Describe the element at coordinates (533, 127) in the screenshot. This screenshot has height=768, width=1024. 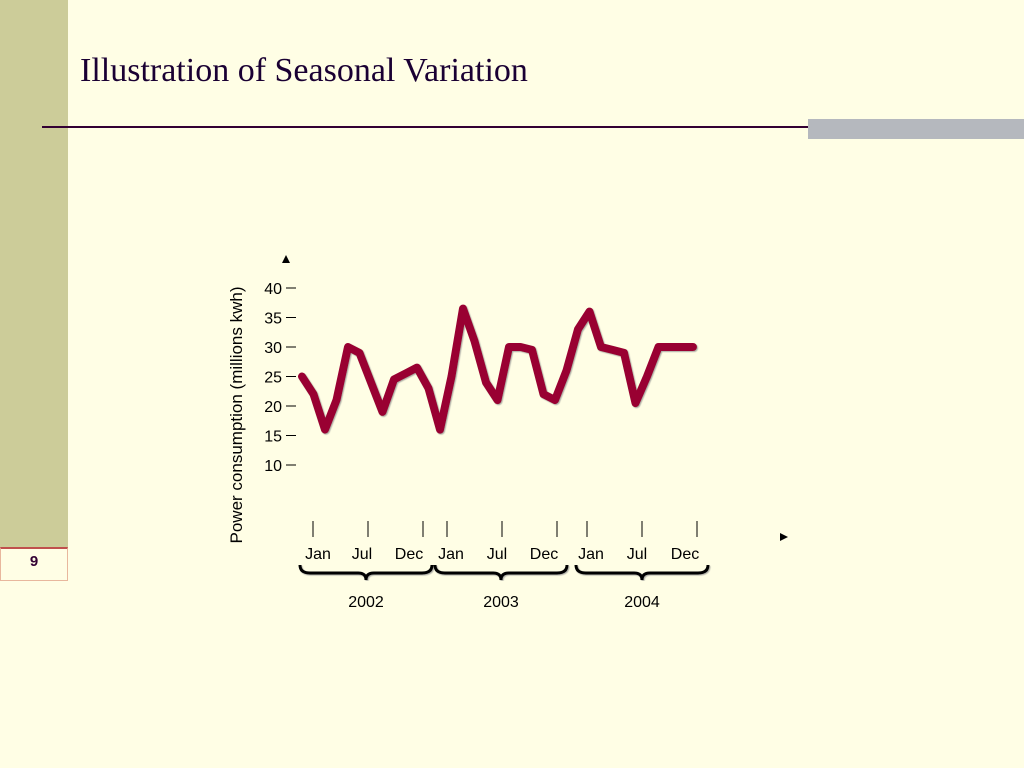
I see `title-rule` at that location.